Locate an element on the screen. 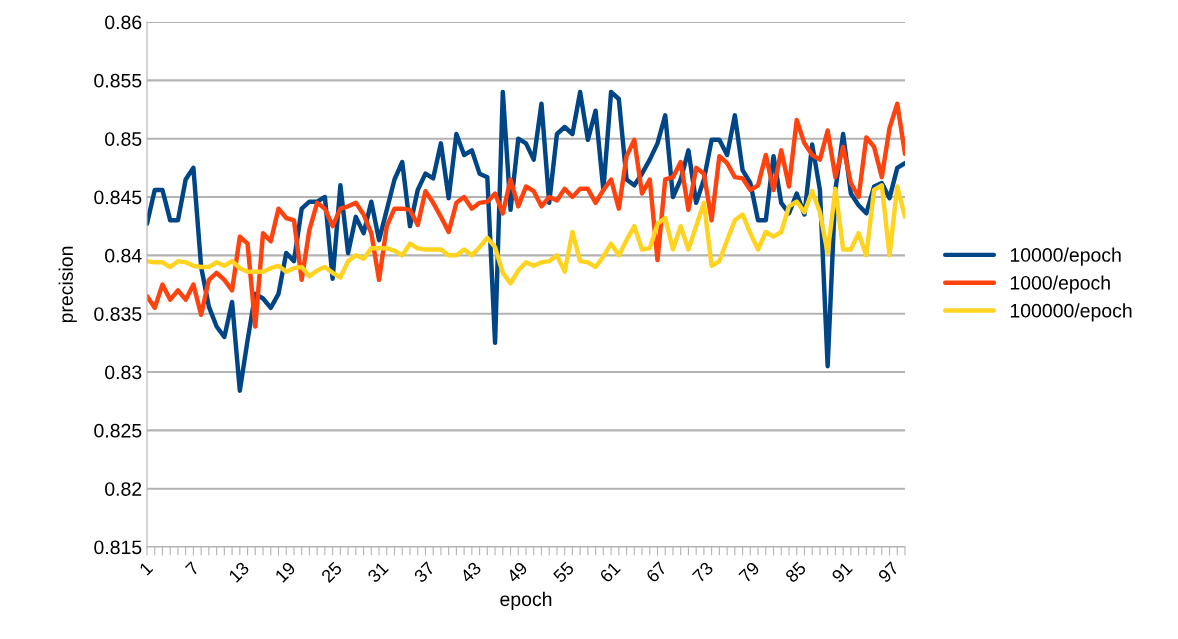 The height and width of the screenshot is (639, 1178). legend-label: 1000/epoch is located at coordinates (1060, 284).